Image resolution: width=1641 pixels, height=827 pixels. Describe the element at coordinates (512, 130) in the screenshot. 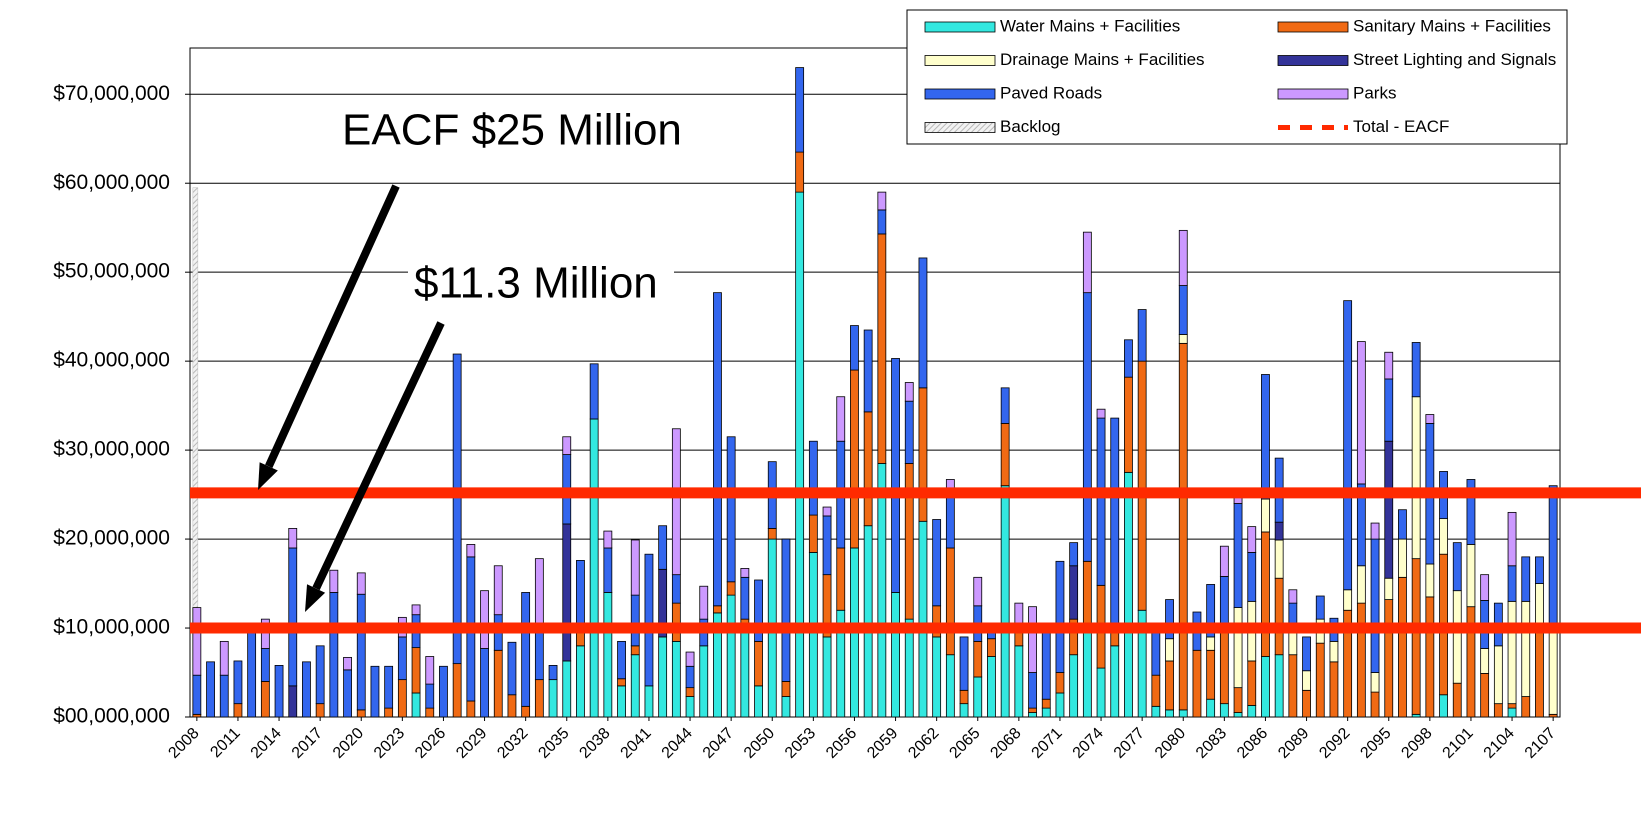

I see `annotation: EACF $25 Million` at that location.